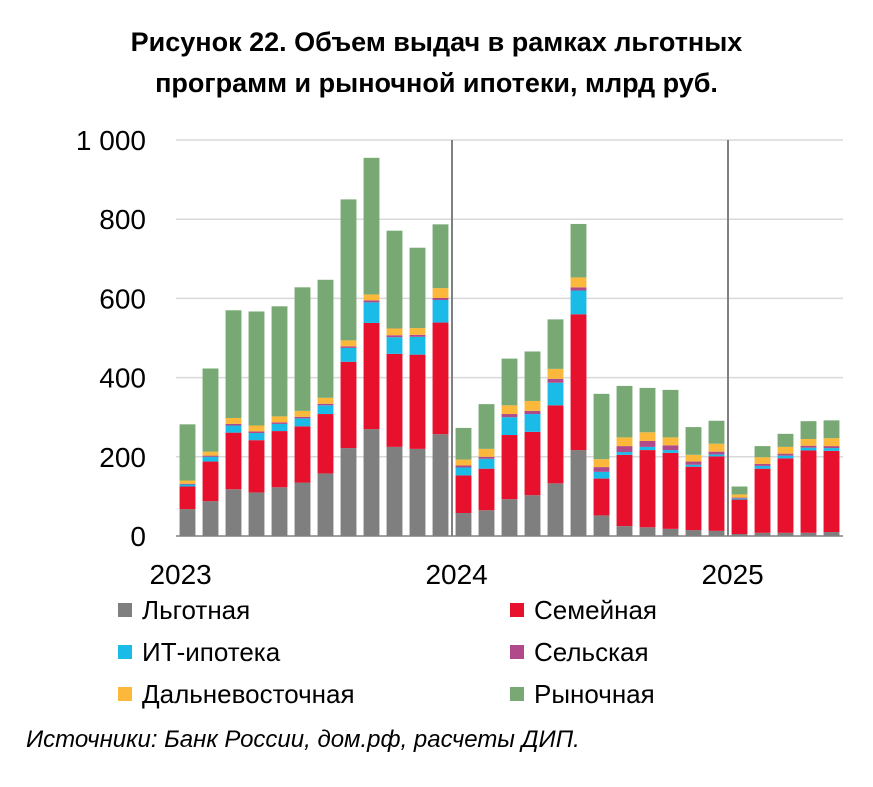 This screenshot has height=787, width=873. I want to click on legend-item-rynochnaya: Рыночная, so click(582, 694).